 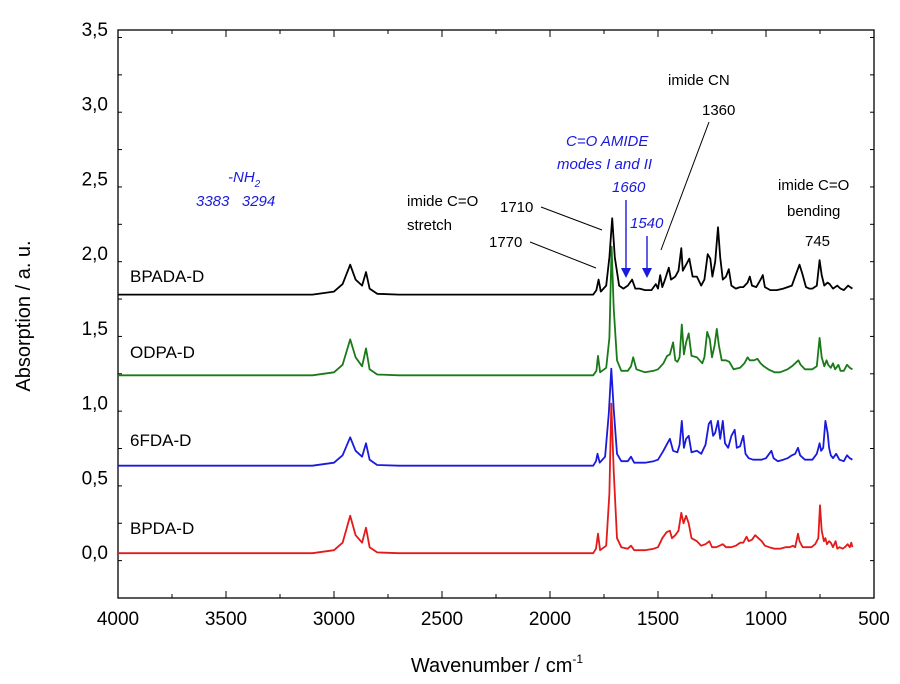 What do you see at coordinates (718, 110) in the screenshot?
I see `annotation-peak-1360: 1360` at bounding box center [718, 110].